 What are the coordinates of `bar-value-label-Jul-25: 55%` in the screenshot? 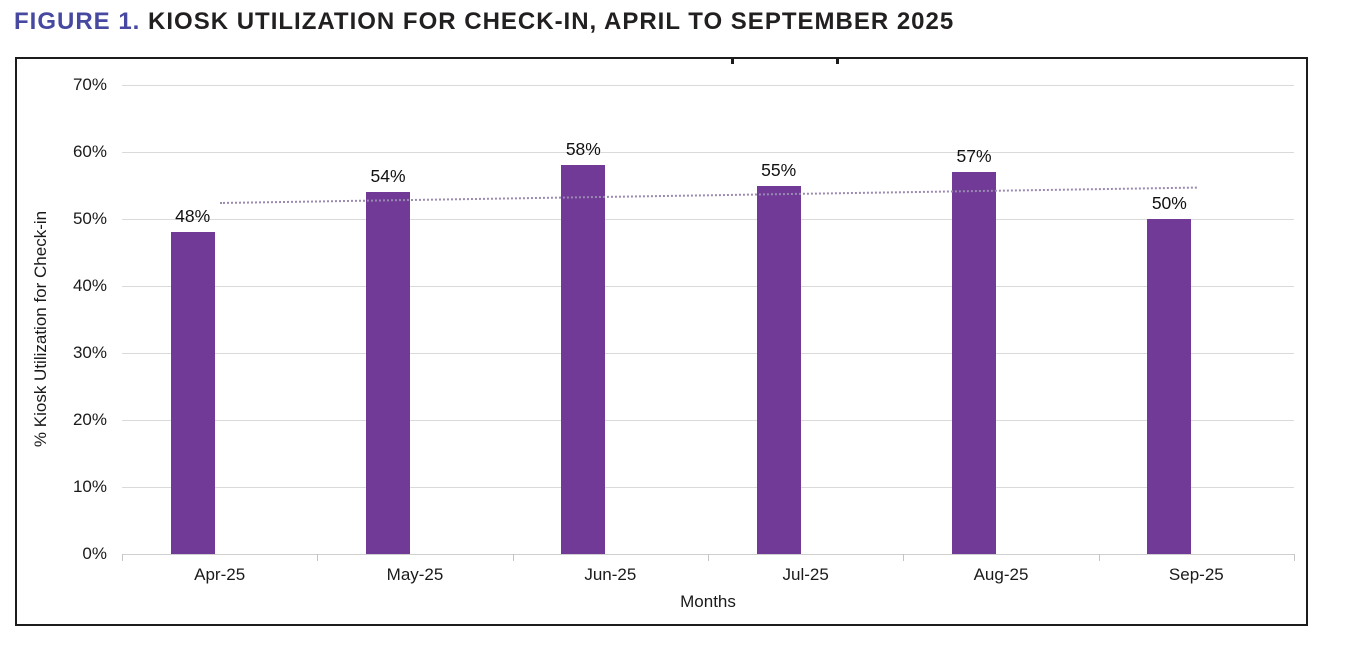 It's located at (779, 169).